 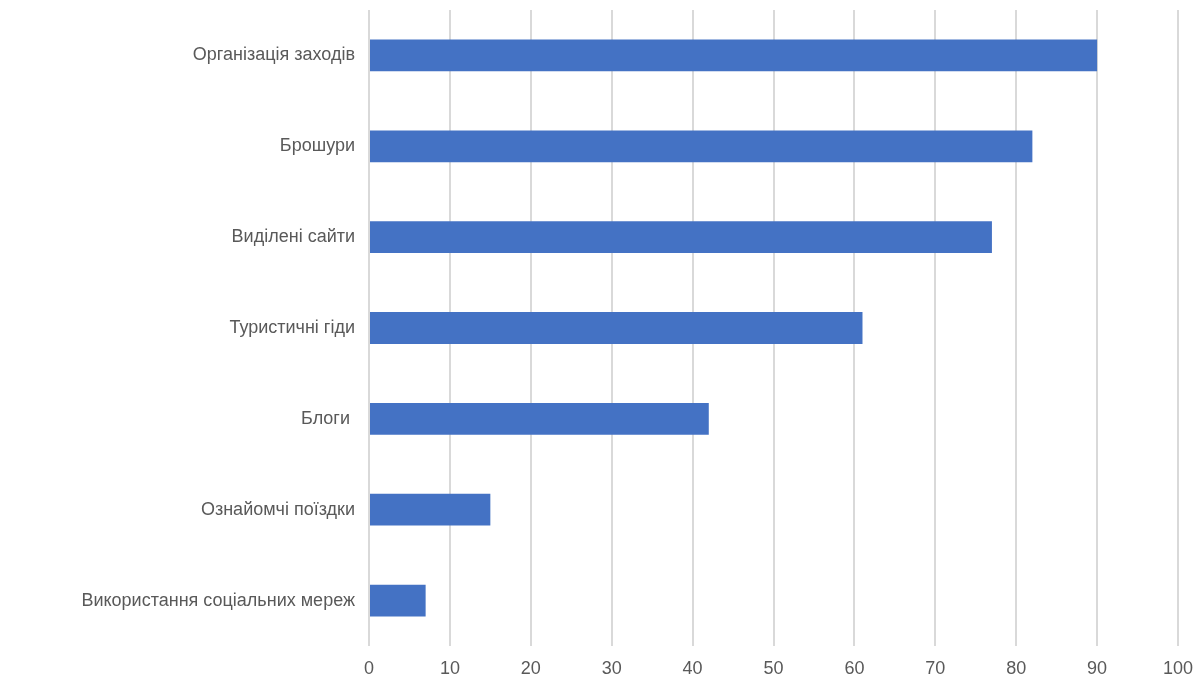 I want to click on y-tick-label: Брошури, so click(x=317, y=145).